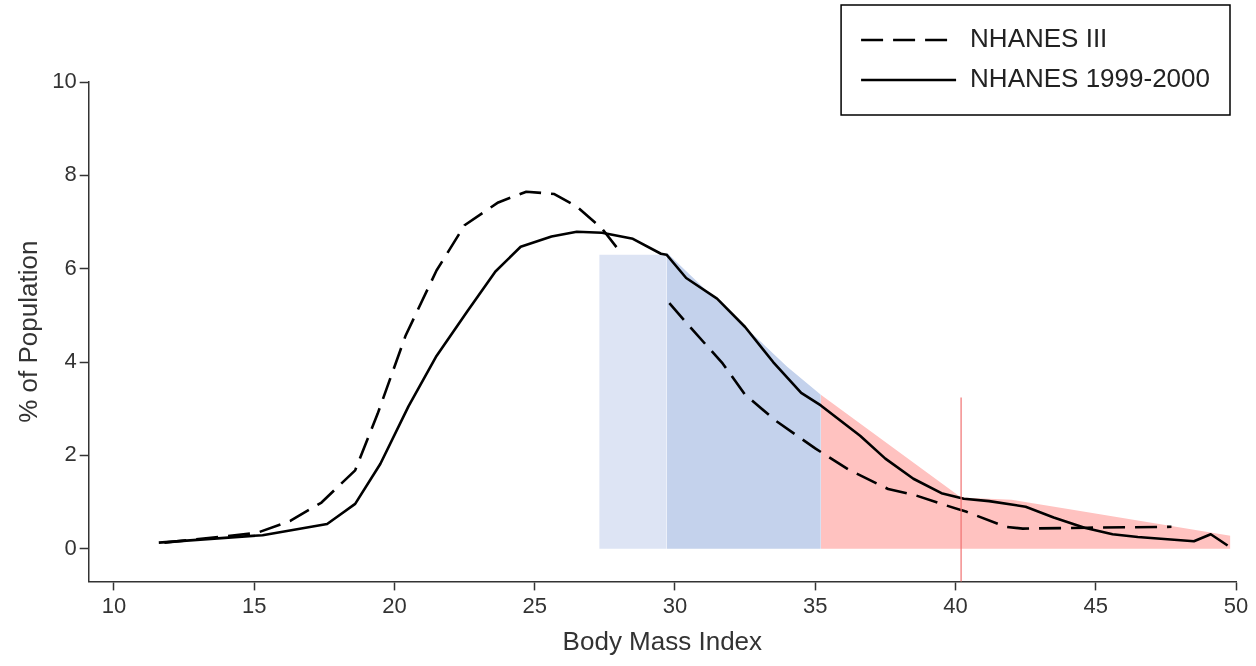 This screenshot has height=666, width=1256. I want to click on y-tick-label: 0, so click(70, 547).